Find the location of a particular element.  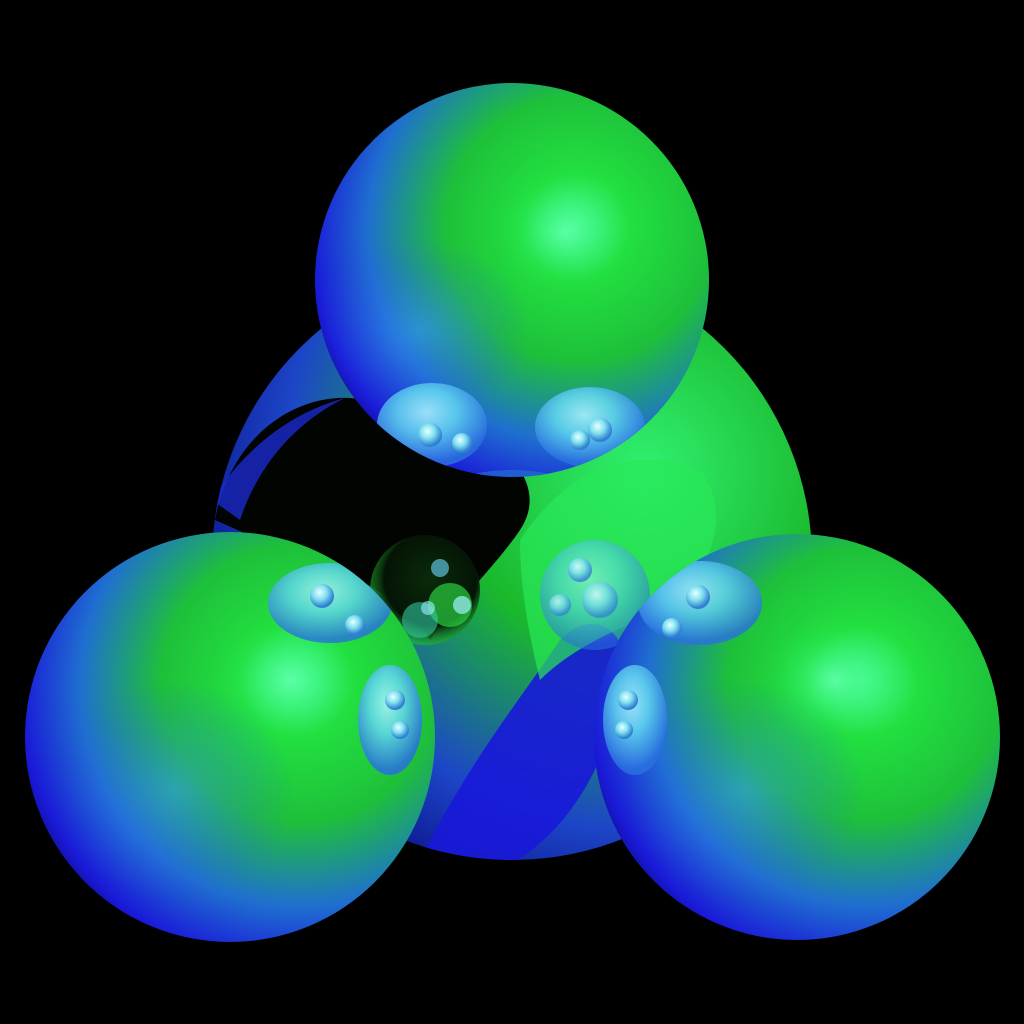

top-sphere is located at coordinates (512, 280).